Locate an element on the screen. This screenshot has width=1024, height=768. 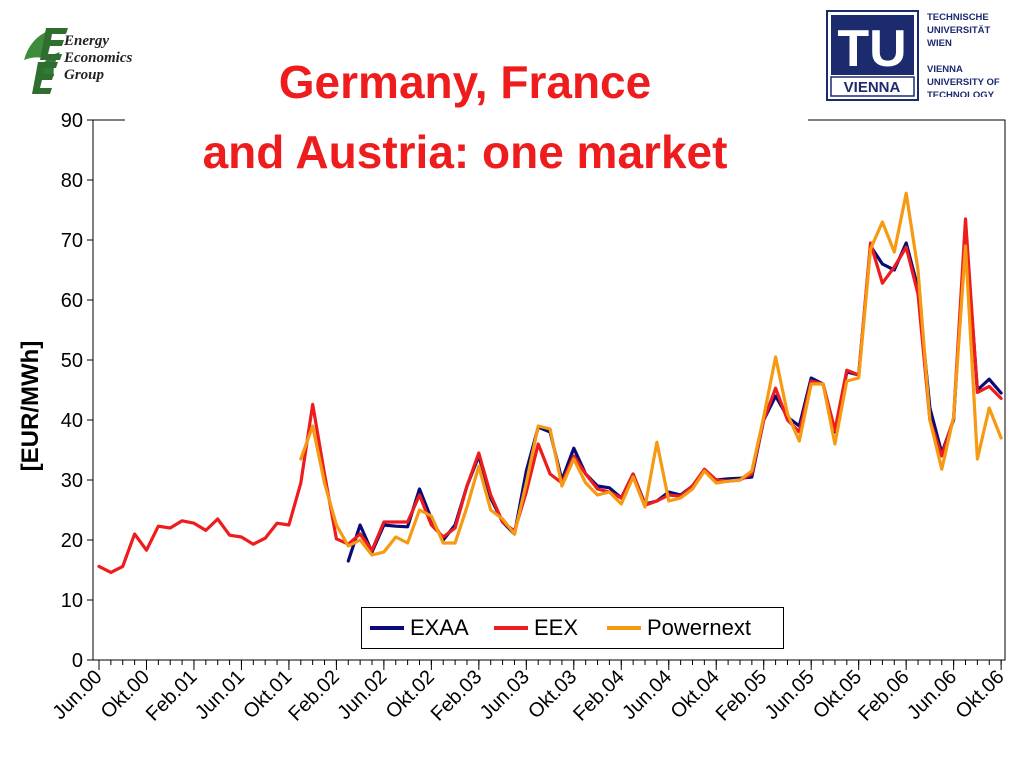
legend-item-eex: EEX is located at coordinates (536, 627).